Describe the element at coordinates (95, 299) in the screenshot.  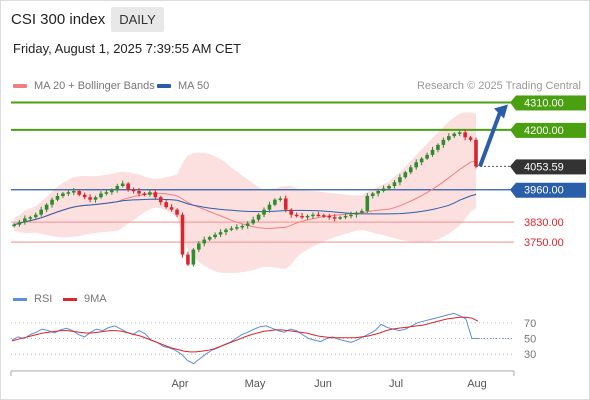
I see `rsi-ma-label: 9MA` at that location.